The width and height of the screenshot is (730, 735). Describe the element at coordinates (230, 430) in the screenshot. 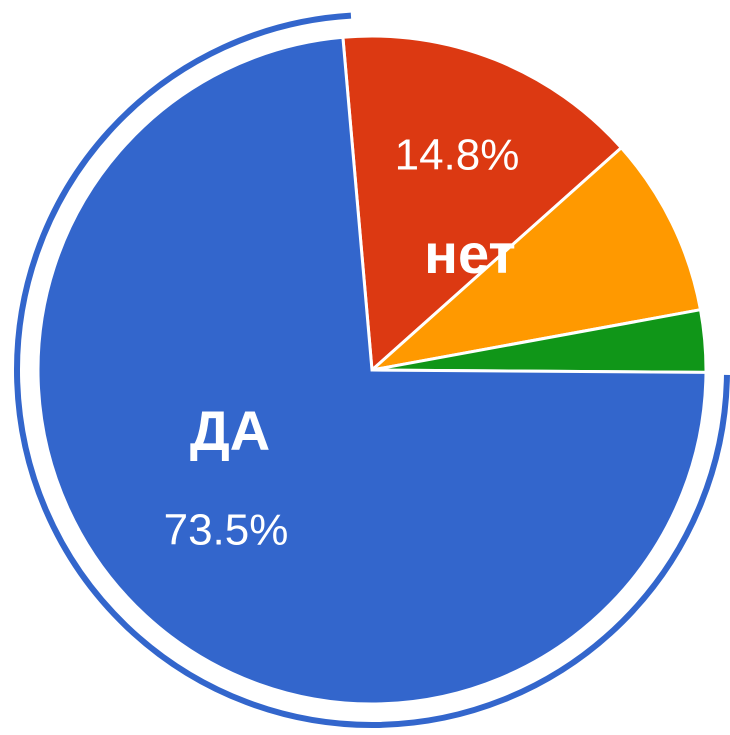

I see `slice-label: ДА` at that location.